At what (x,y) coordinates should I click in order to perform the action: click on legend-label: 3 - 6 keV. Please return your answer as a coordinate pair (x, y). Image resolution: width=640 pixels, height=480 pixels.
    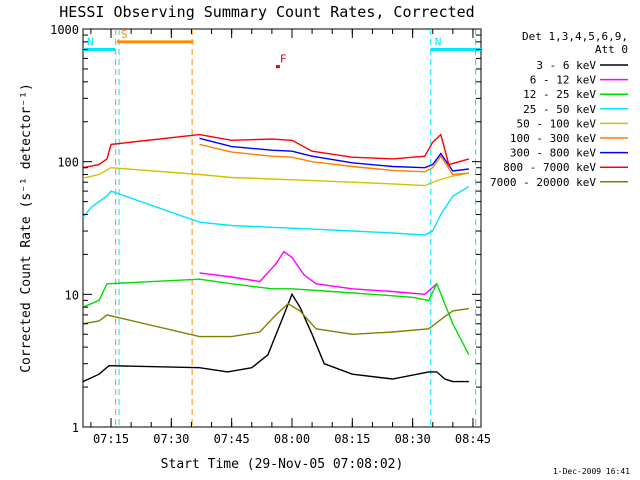
    Looking at the image, I should click on (566, 65).